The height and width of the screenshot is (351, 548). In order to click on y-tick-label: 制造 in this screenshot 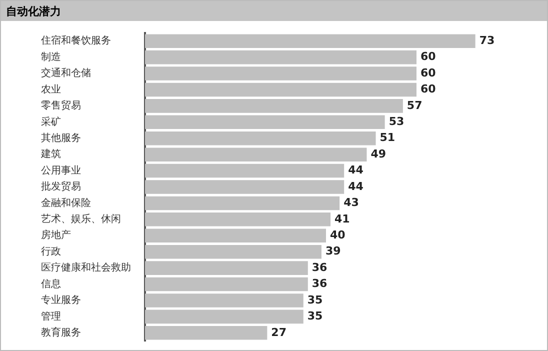, I will do `click(51, 56)`.